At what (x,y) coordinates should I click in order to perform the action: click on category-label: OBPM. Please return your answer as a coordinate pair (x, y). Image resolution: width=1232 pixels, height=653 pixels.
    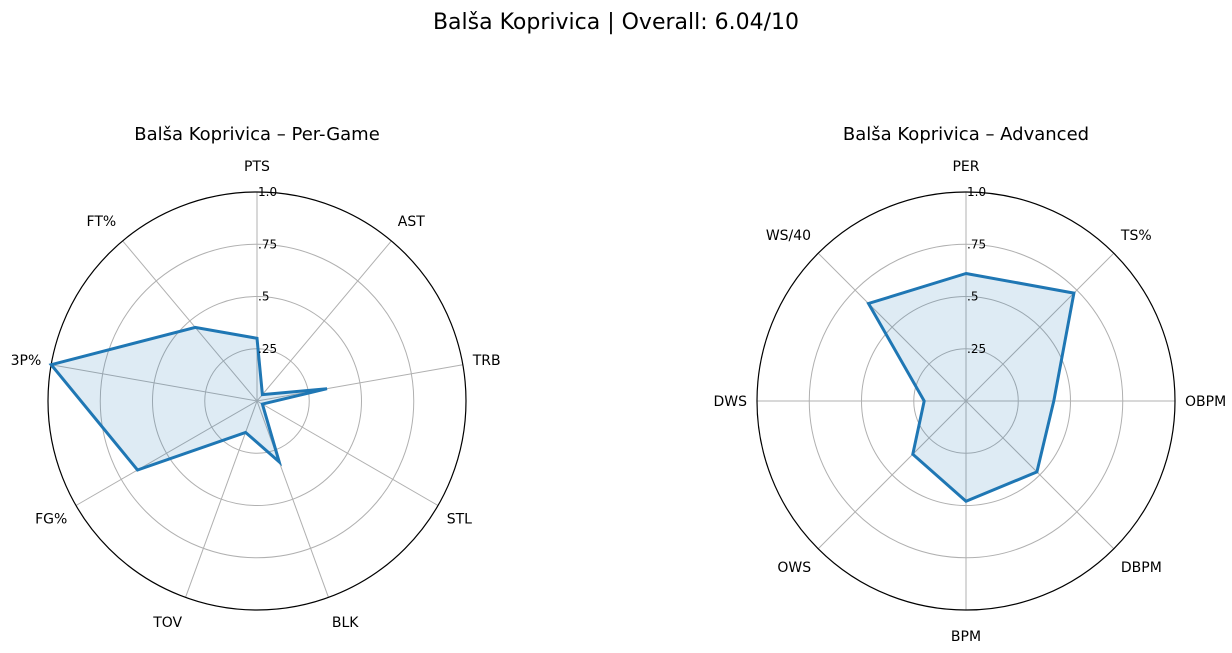
    Looking at the image, I should click on (1205, 402).